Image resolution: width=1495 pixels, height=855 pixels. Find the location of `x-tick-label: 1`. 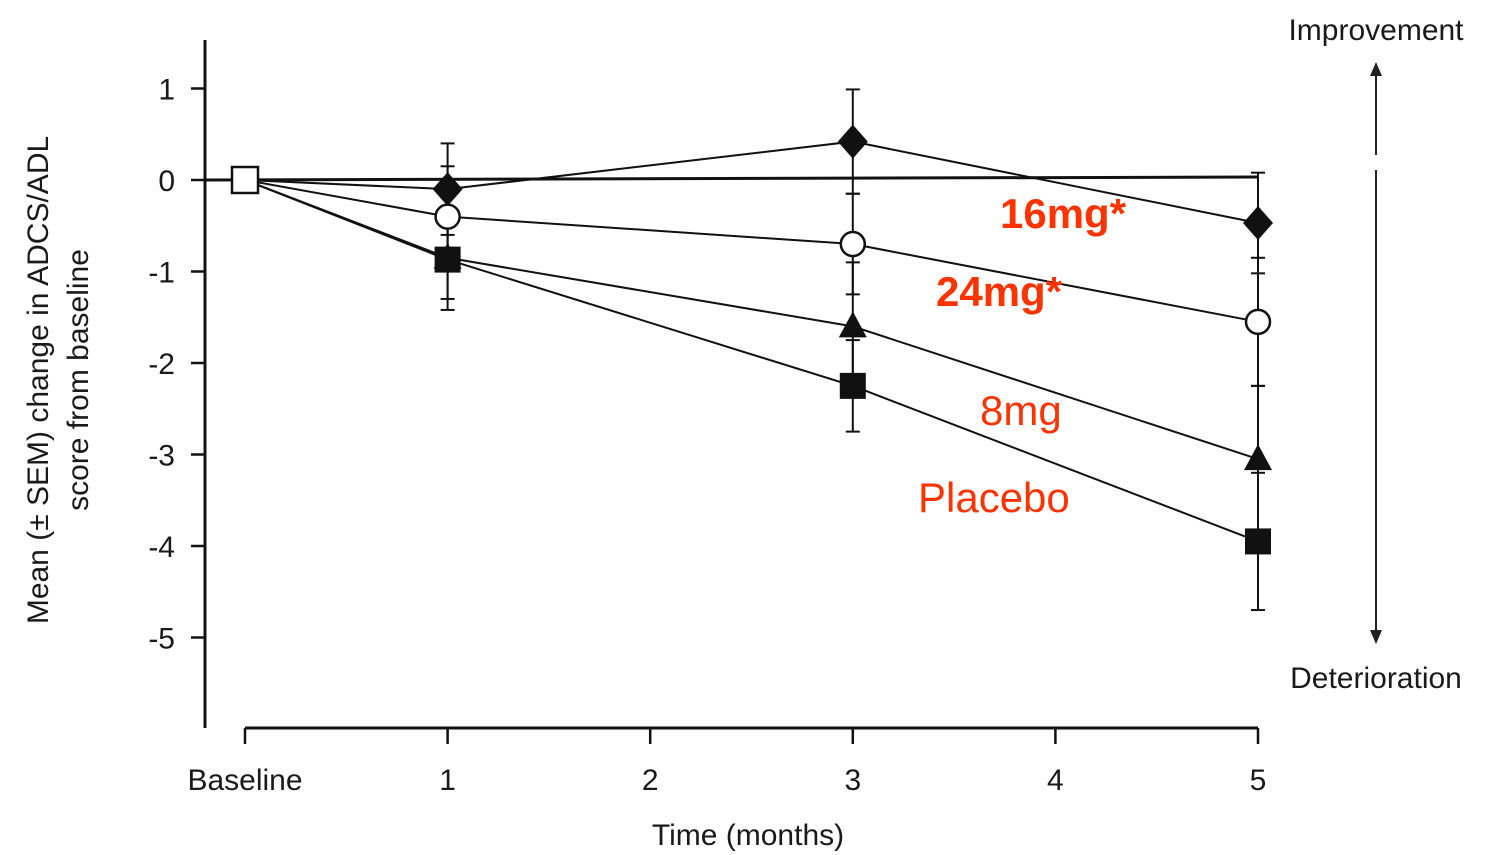

x-tick-label: 1 is located at coordinates (447, 780).